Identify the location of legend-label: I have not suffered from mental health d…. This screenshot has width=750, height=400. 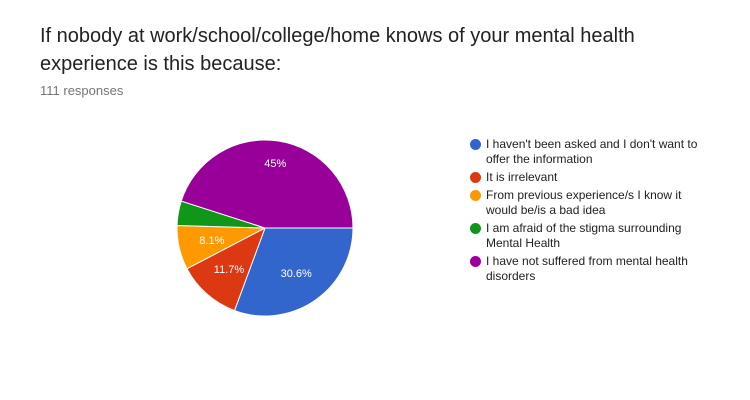
(587, 268).